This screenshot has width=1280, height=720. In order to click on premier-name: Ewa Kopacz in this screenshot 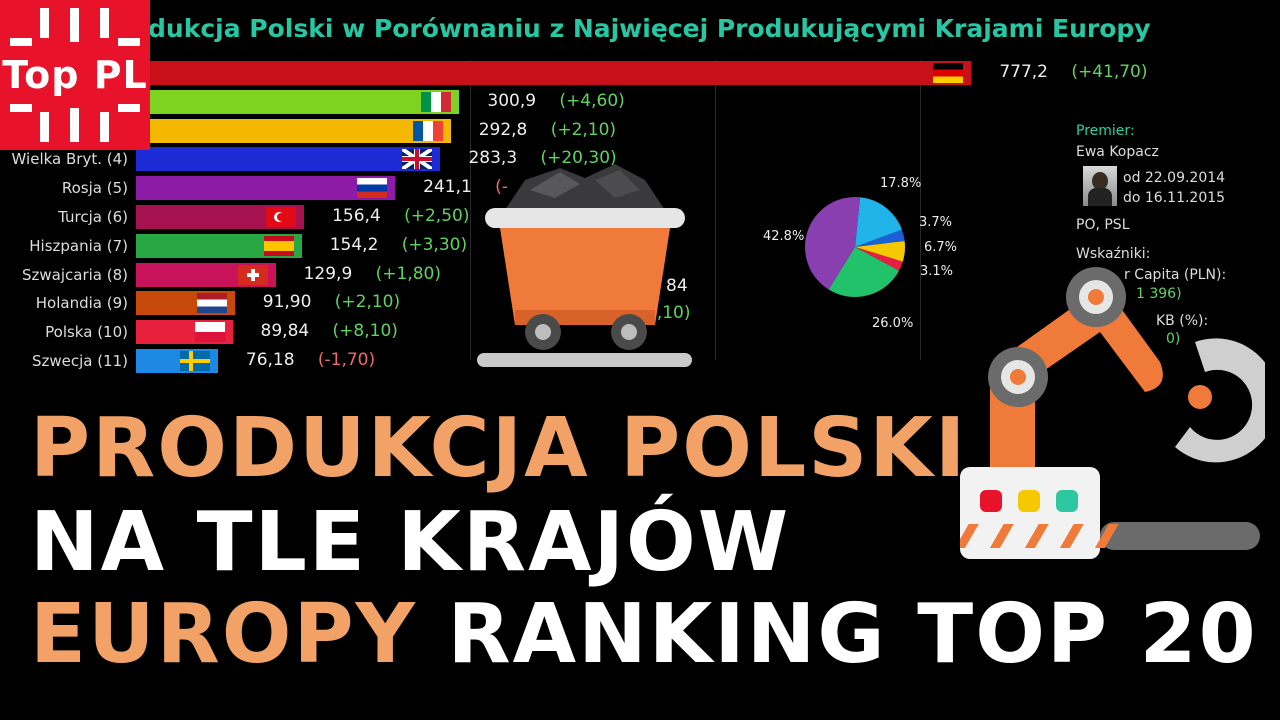, I will do `click(1117, 152)`.